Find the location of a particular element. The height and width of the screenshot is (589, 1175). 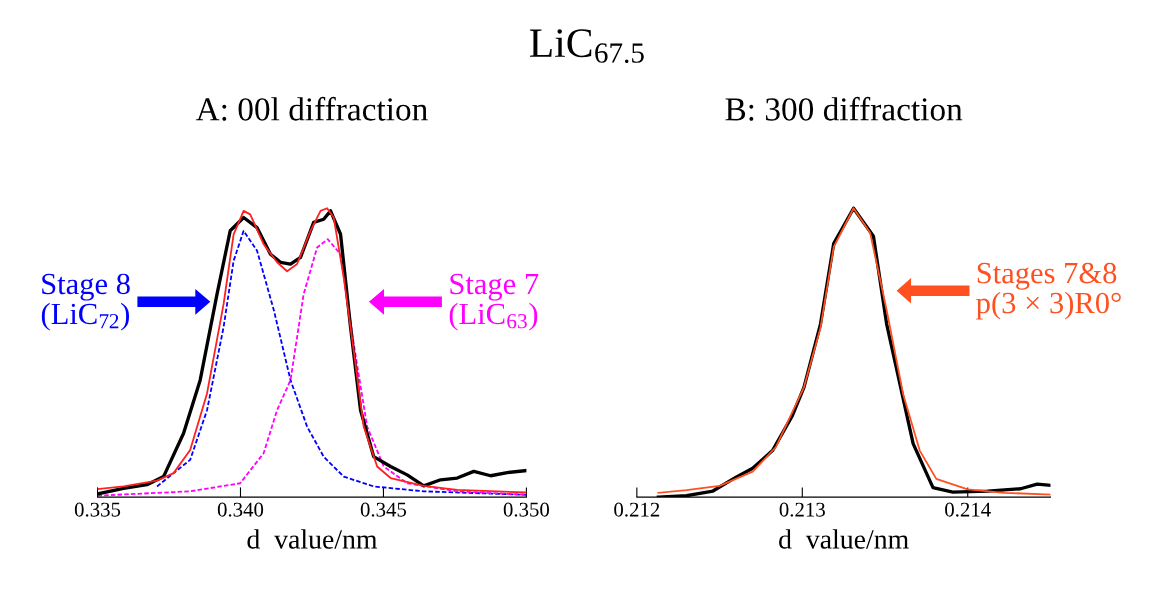

chart-title: A: 00l diffraction is located at coordinates (311, 108).